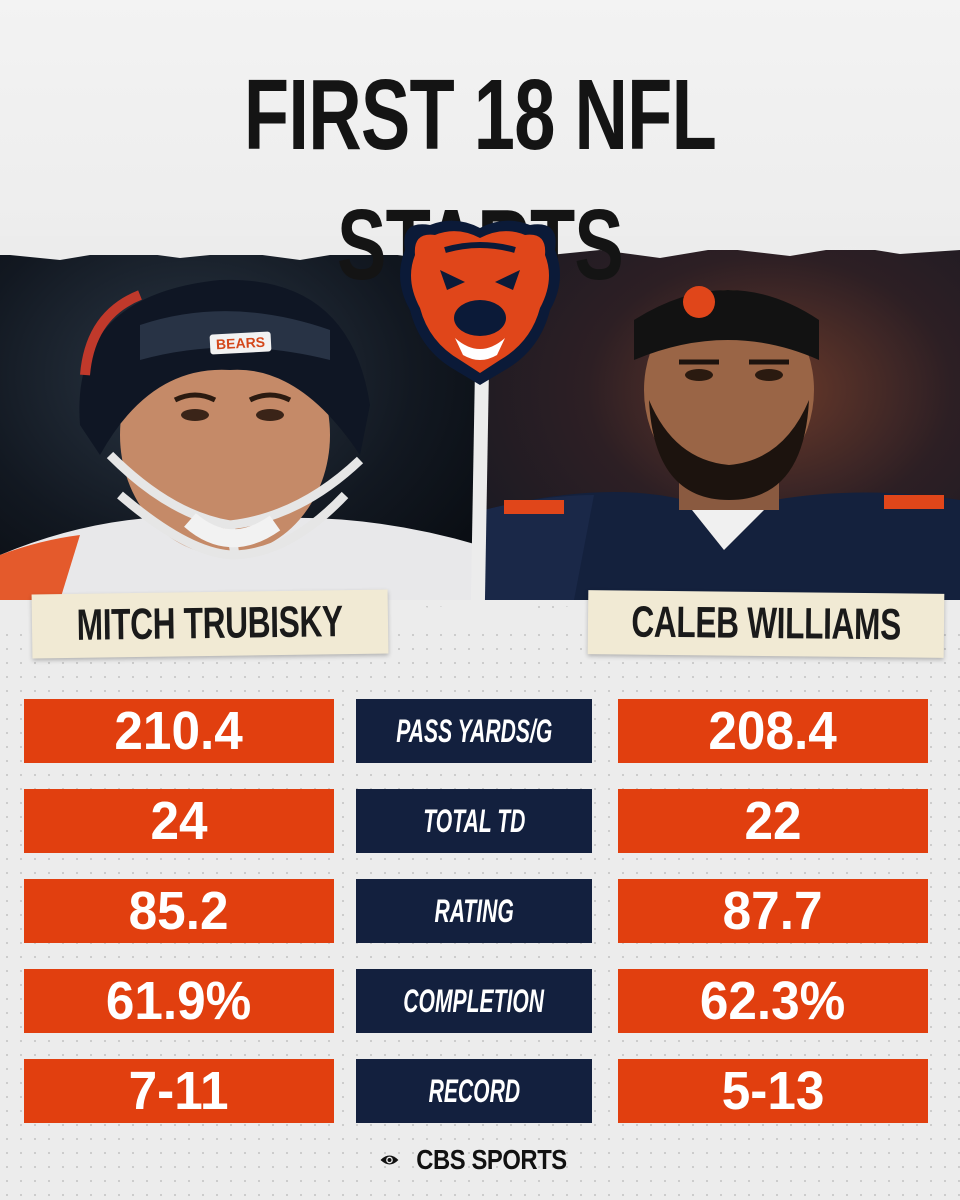 The image size is (960, 1200). I want to click on stat-value-right: 87.7, so click(773, 911).